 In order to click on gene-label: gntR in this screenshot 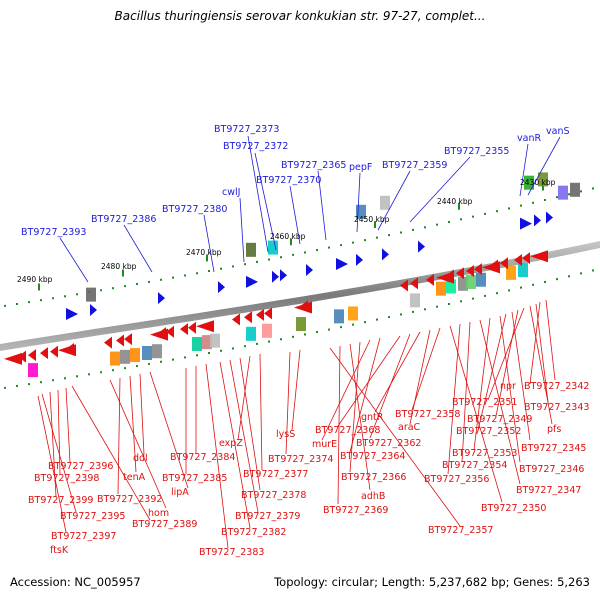, I will do `click(372, 417)`.